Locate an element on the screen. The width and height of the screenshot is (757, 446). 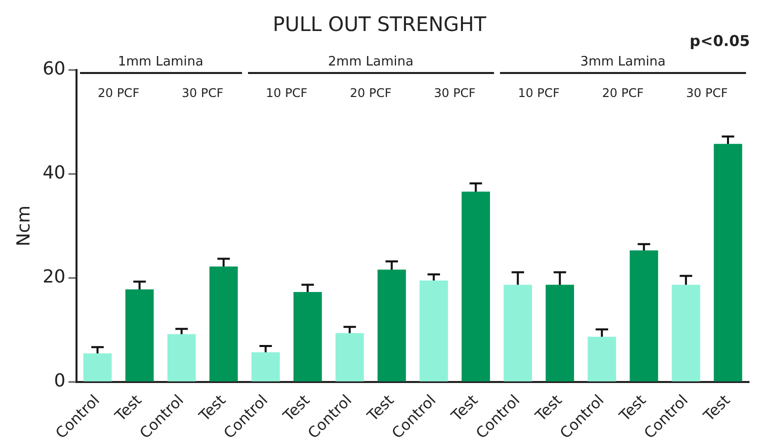
y-tick-label: 20 is located at coordinates (54, 277).